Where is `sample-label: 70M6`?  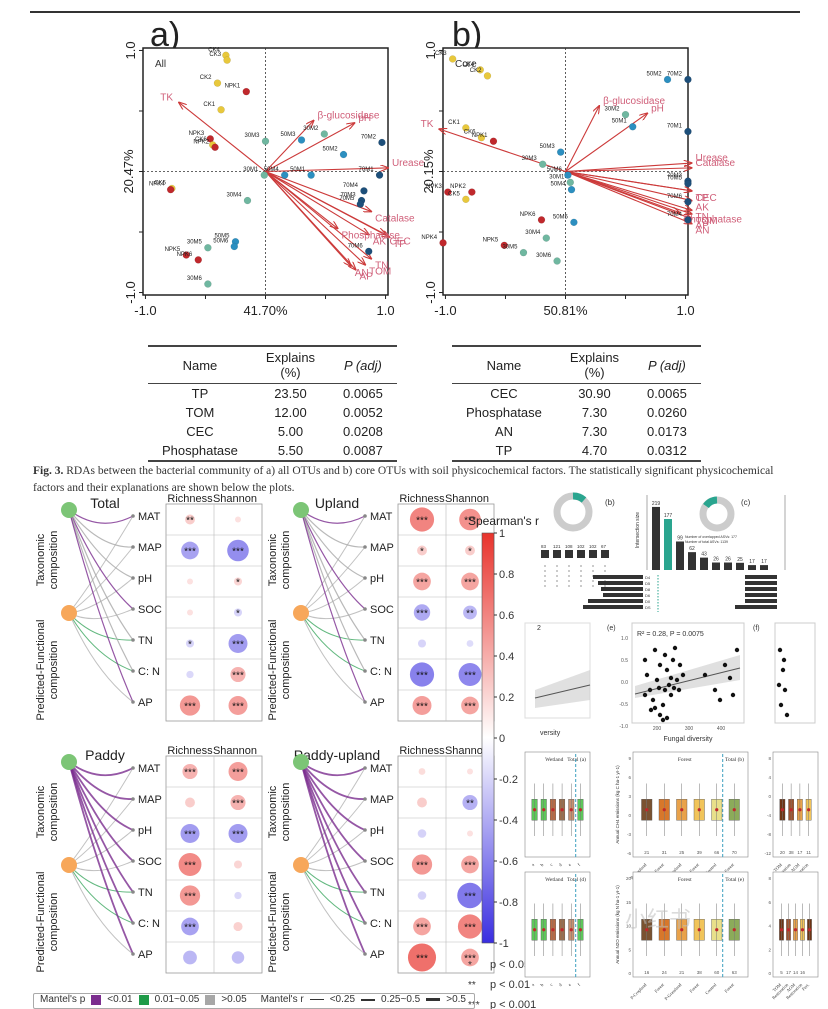
sample-label: 70M6 is located at coordinates (675, 197).